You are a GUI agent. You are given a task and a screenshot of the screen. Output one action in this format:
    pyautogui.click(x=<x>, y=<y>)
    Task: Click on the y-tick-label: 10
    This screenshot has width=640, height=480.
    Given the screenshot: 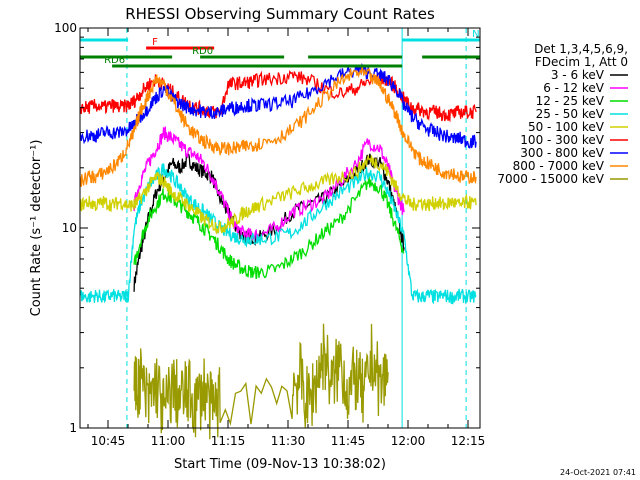 What is the action you would take?
    pyautogui.click(x=69, y=228)
    